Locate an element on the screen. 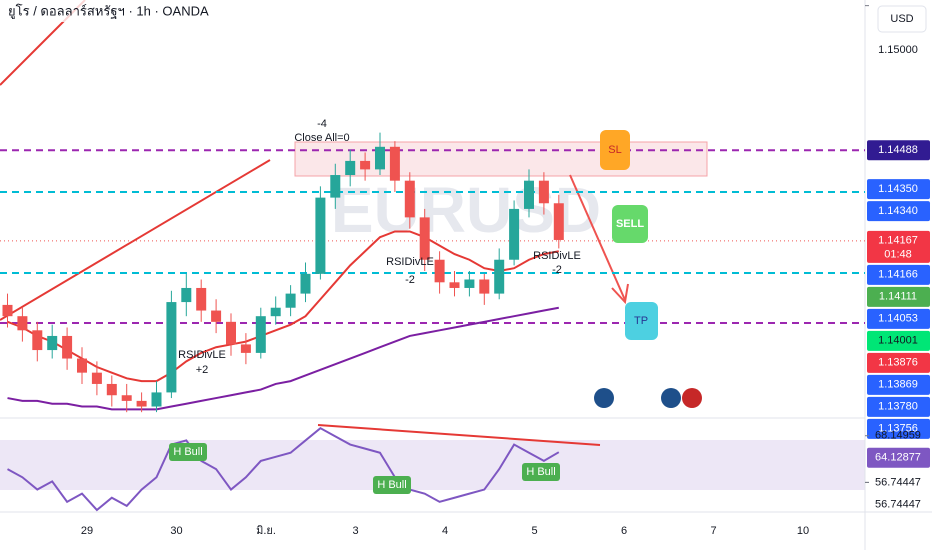 The image size is (932, 550). currency-label: USD is located at coordinates (901, 19).